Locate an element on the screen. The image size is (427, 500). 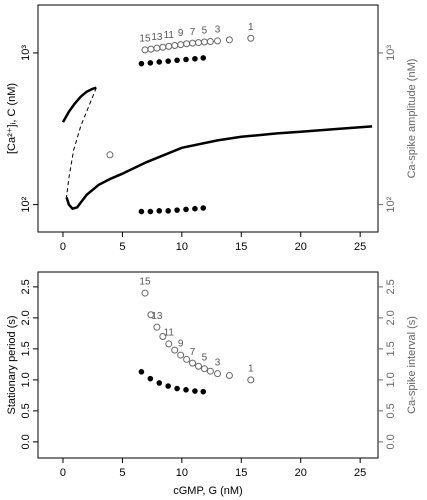
curve is located at coordinates (79, 104).